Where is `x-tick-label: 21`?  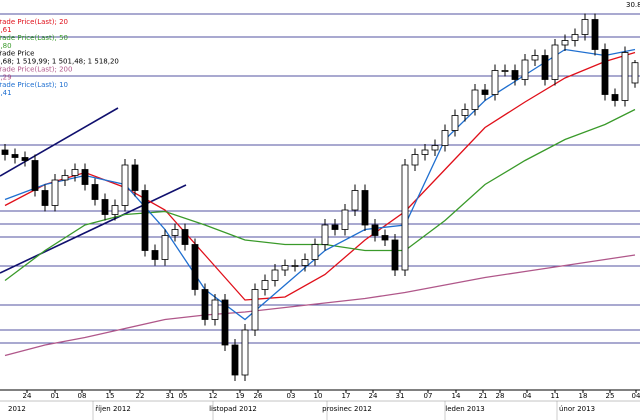 x-tick-label: 21 is located at coordinates (483, 396).